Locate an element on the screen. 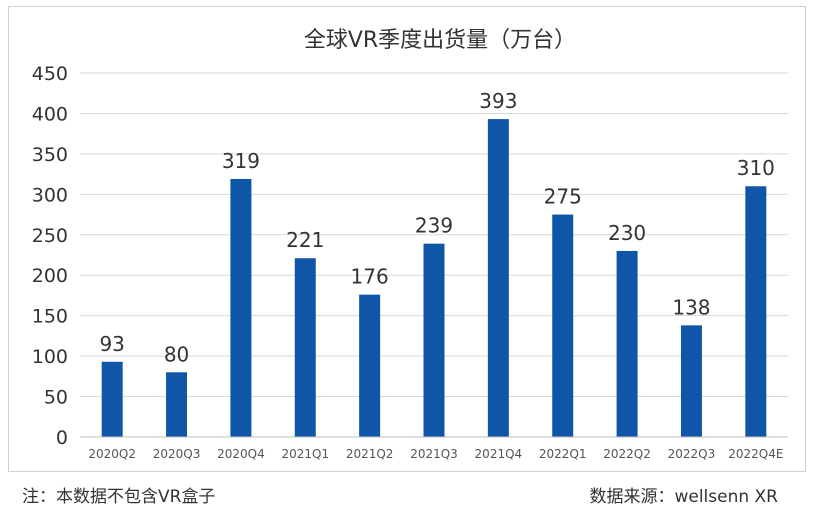  data-label: 221 is located at coordinates (305, 240).